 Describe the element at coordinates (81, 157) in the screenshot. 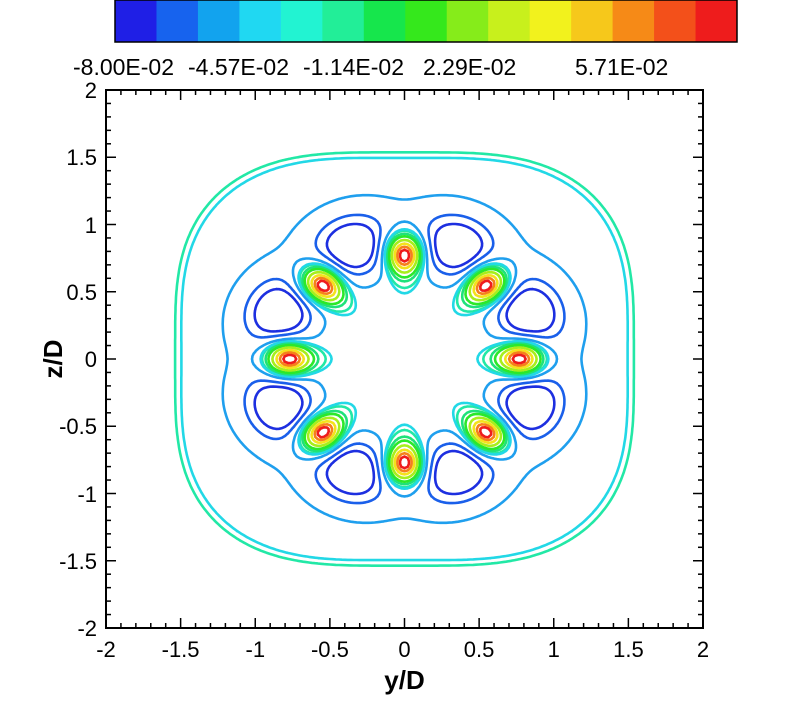

I see `y-tick-label-7: 1.5` at that location.